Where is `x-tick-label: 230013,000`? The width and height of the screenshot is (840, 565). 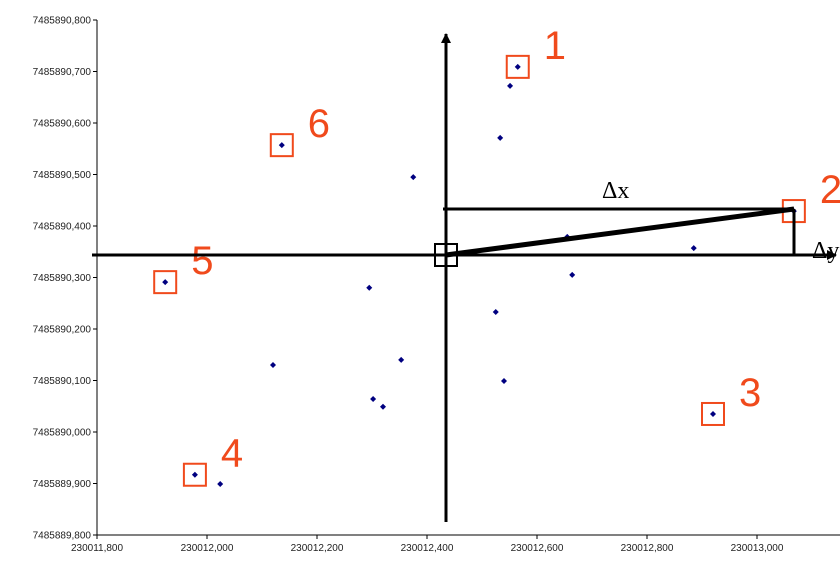
x-tick-label: 230013,000 is located at coordinates (757, 548).